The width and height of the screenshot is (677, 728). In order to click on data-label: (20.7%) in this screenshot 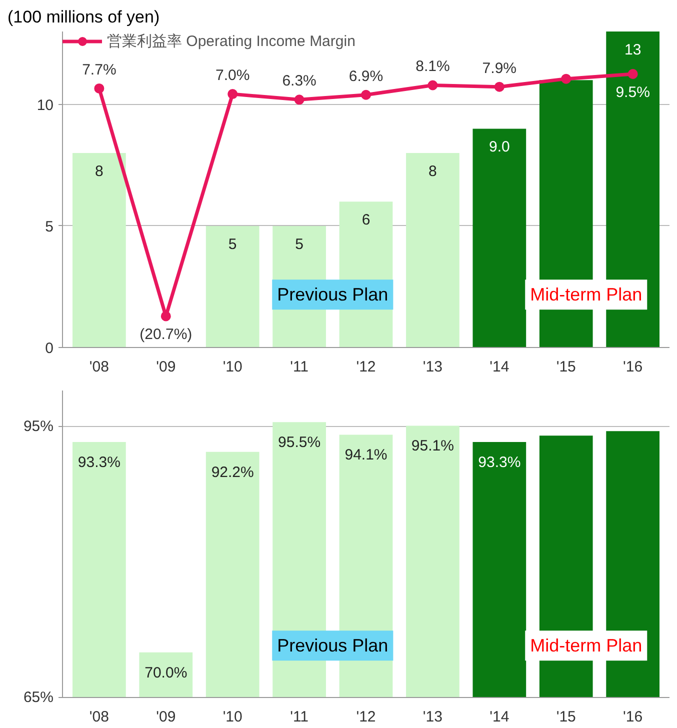, I will do `click(166, 335)`.